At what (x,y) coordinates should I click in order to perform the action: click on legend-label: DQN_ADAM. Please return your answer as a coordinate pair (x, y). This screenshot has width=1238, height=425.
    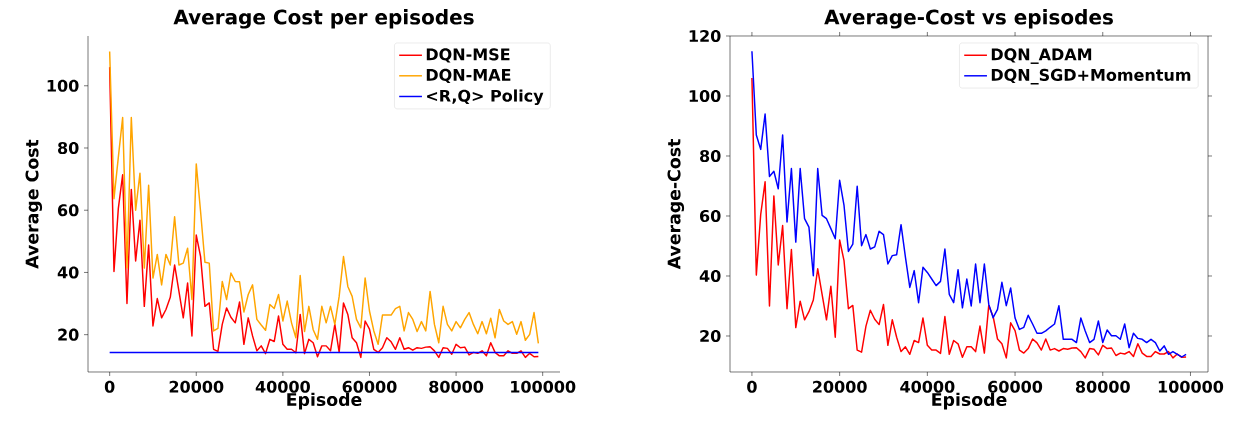
    Looking at the image, I should click on (1041, 56).